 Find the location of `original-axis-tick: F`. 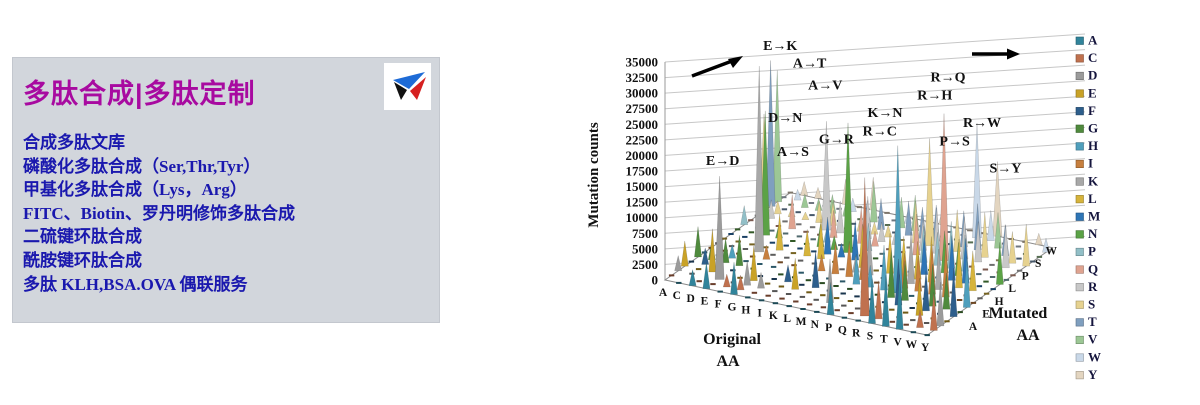

original-axis-tick: F is located at coordinates (718, 305).